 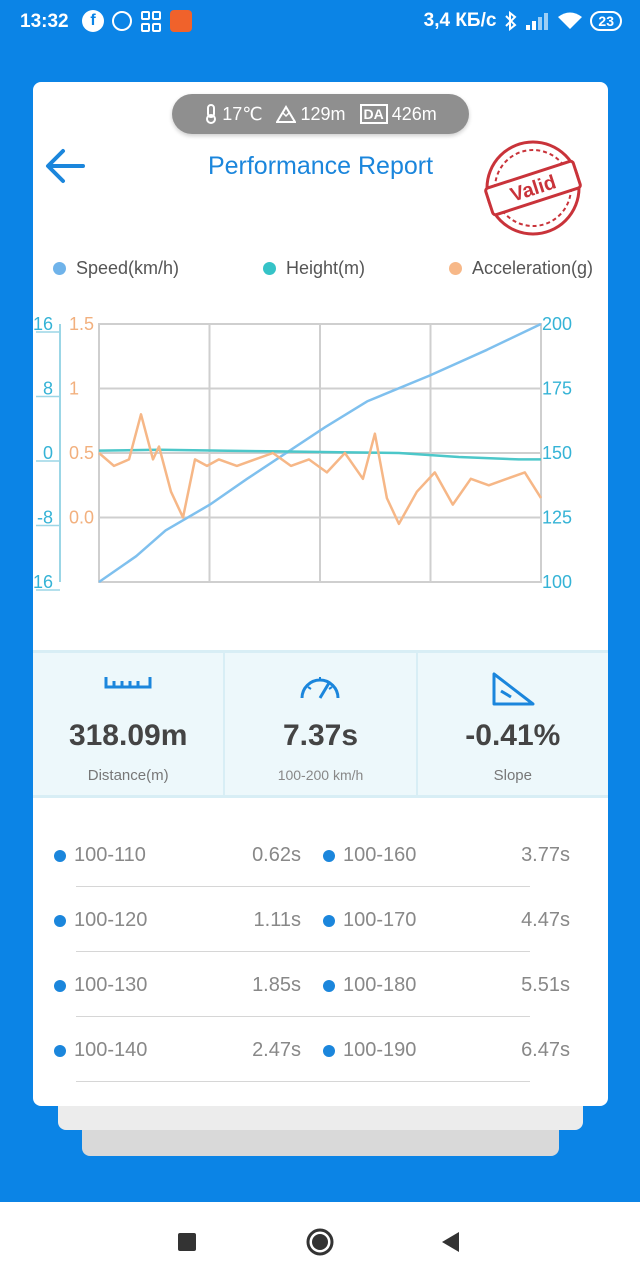 What do you see at coordinates (380, 985) in the screenshot?
I see `split-range: 100-180` at bounding box center [380, 985].